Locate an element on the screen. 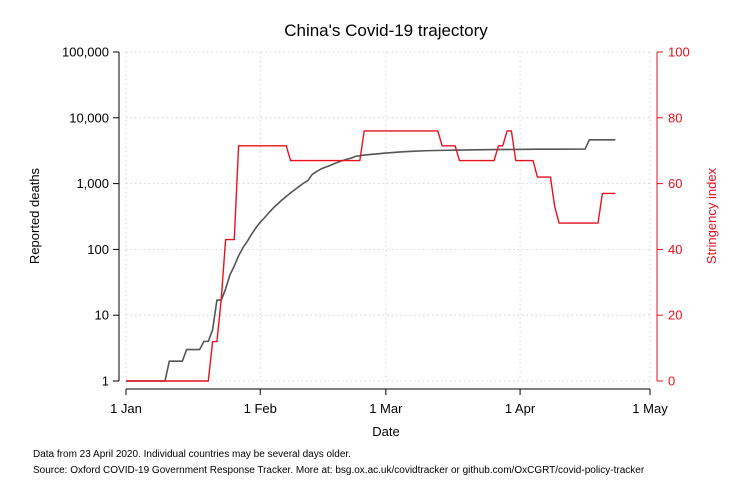 The height and width of the screenshot is (497, 745). x-tick-label: 1 May is located at coordinates (650, 408).